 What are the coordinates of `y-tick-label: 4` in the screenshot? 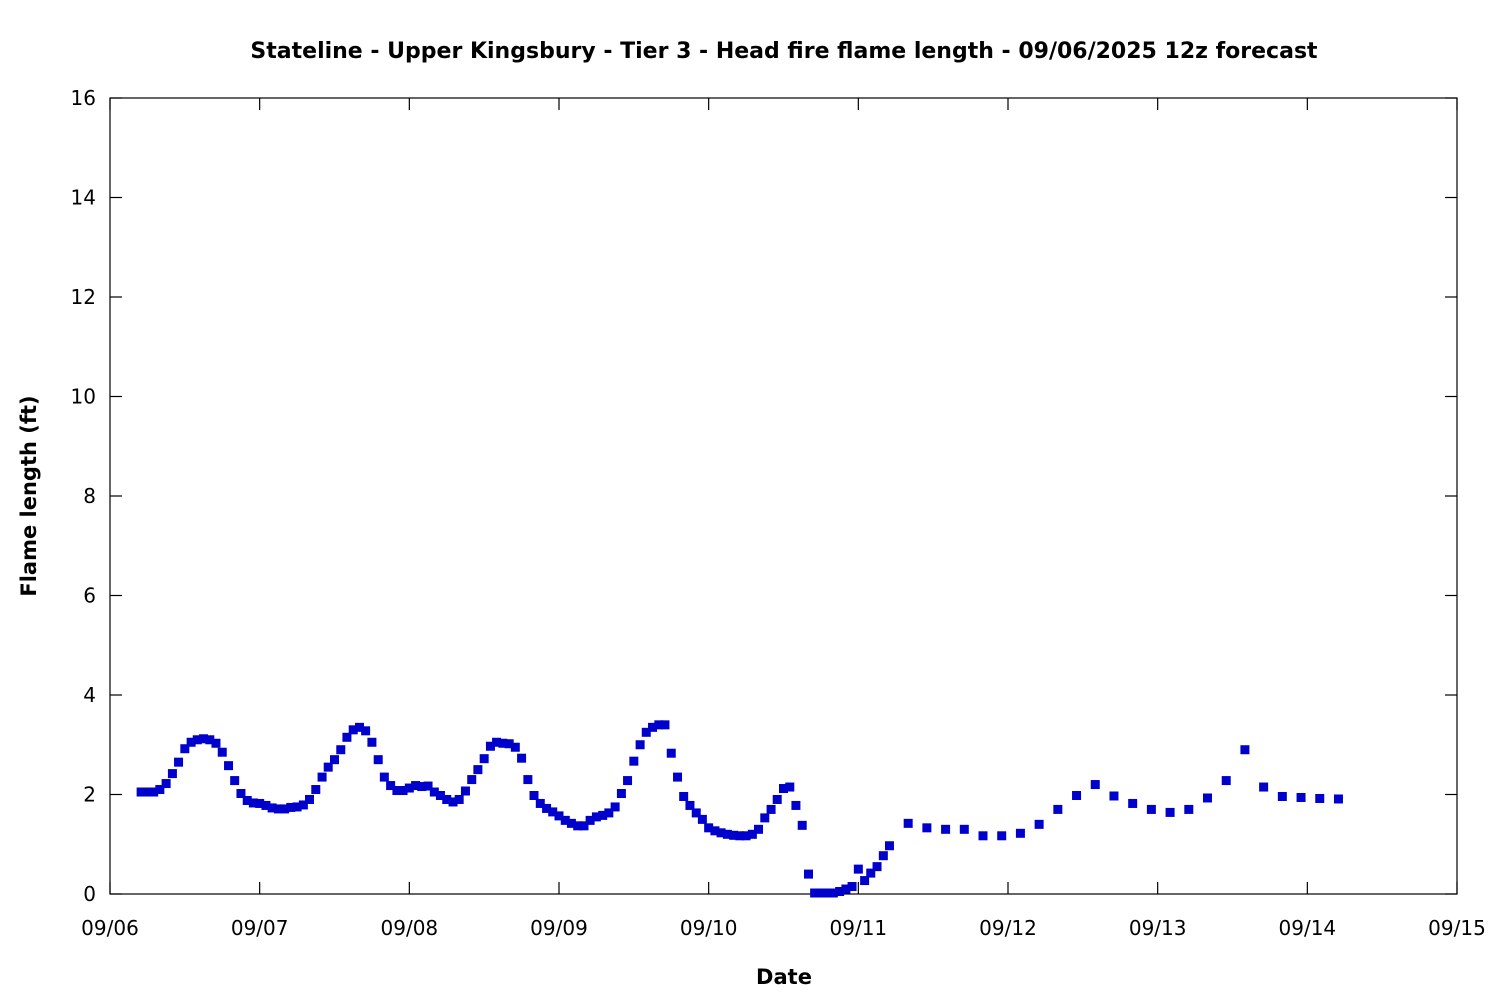 It's located at (89, 695).